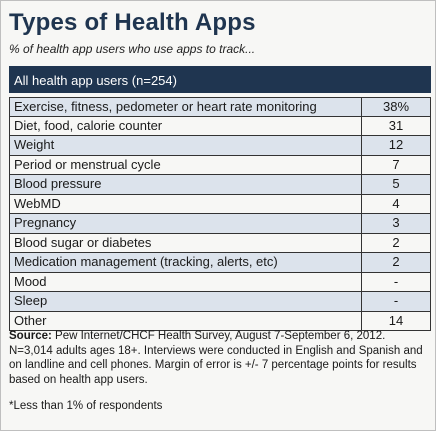  What do you see at coordinates (396, 222) in the screenshot?
I see `row-value: 3` at bounding box center [396, 222].